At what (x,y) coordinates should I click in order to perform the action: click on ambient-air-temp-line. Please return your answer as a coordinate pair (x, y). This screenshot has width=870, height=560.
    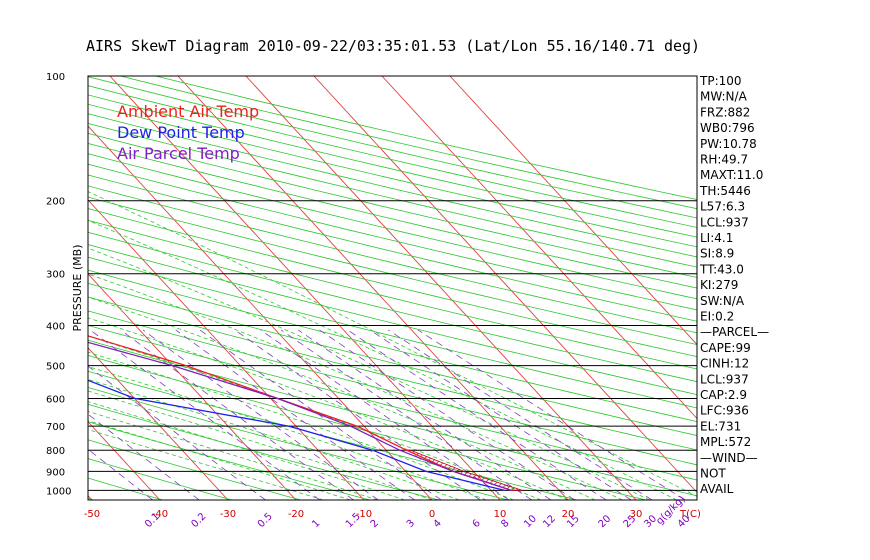
    Looking at the image, I should click on (300, 413).